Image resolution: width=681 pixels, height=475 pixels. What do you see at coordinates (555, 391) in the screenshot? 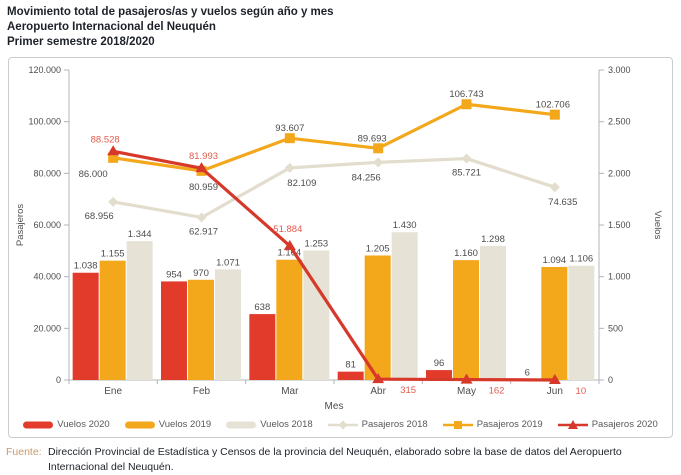
I see `month-label: Jun` at bounding box center [555, 391].